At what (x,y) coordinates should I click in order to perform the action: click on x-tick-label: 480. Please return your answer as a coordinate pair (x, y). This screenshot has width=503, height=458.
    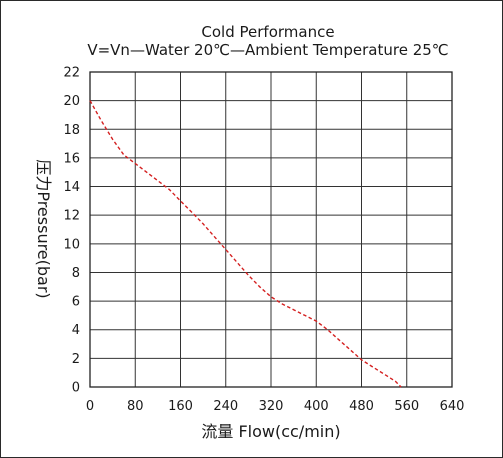
    Looking at the image, I should click on (361, 406).